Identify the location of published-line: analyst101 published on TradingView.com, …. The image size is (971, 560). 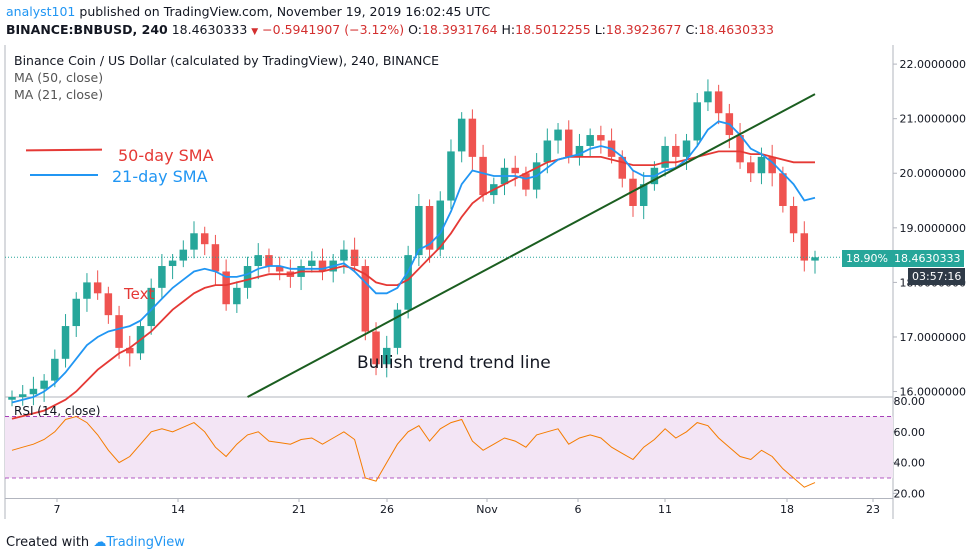
(248, 11).